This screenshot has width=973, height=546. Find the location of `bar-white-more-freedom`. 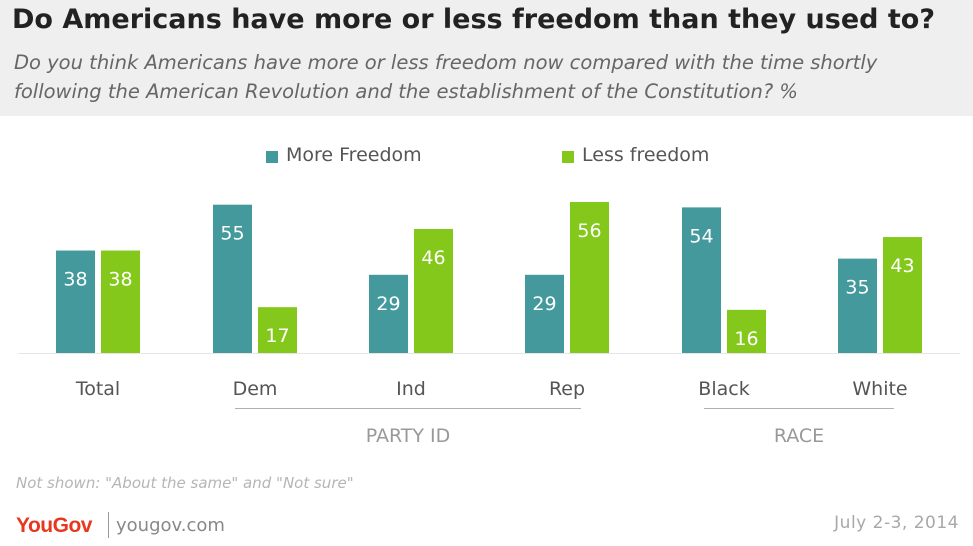

bar-white-more-freedom is located at coordinates (857, 305).